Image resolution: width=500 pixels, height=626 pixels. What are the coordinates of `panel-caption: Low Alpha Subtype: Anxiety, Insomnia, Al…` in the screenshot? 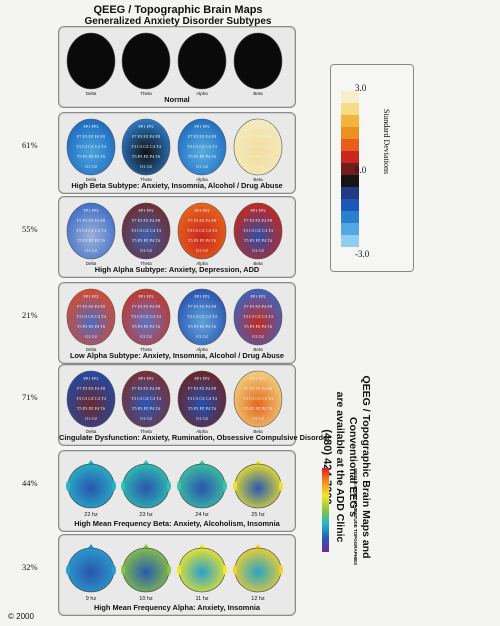 It's located at (177, 355).